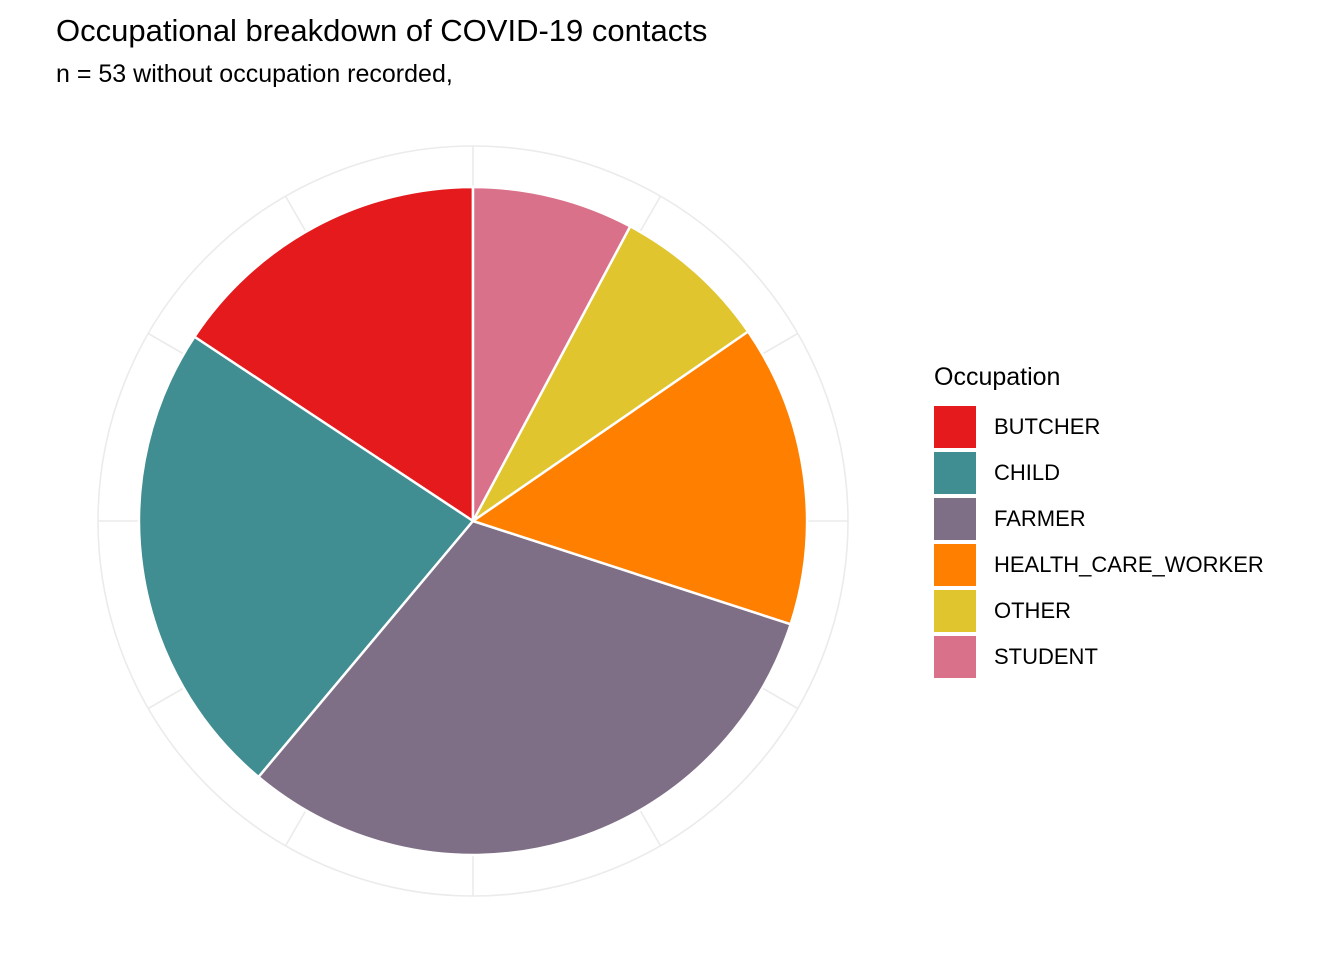  I want to click on legend-label: OTHER, so click(1032, 610).